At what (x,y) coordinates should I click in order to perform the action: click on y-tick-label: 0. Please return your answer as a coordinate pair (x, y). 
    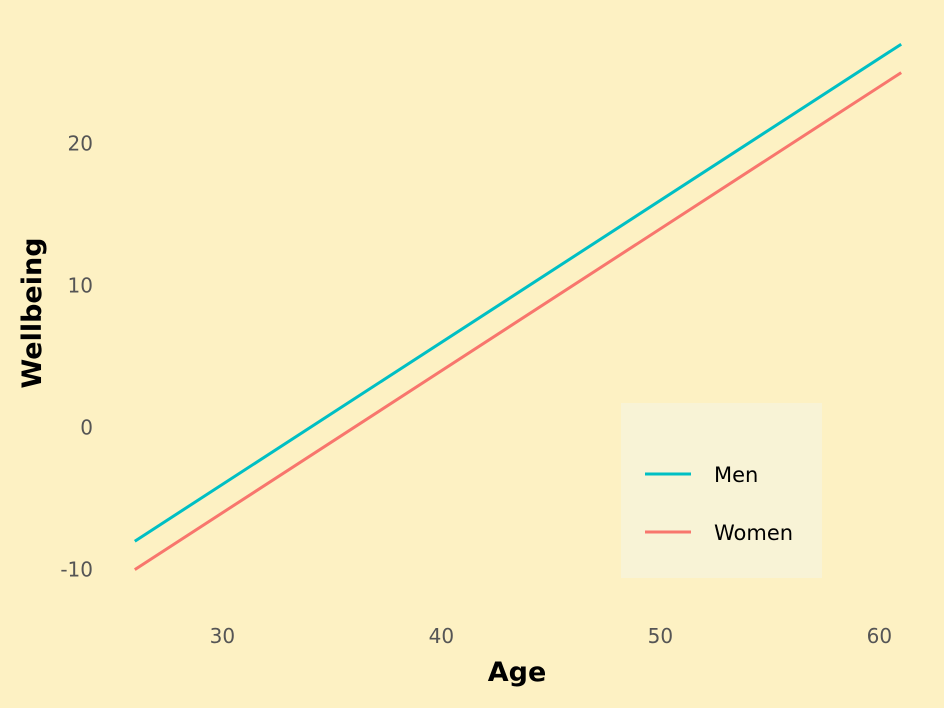
    Looking at the image, I should click on (86, 428).